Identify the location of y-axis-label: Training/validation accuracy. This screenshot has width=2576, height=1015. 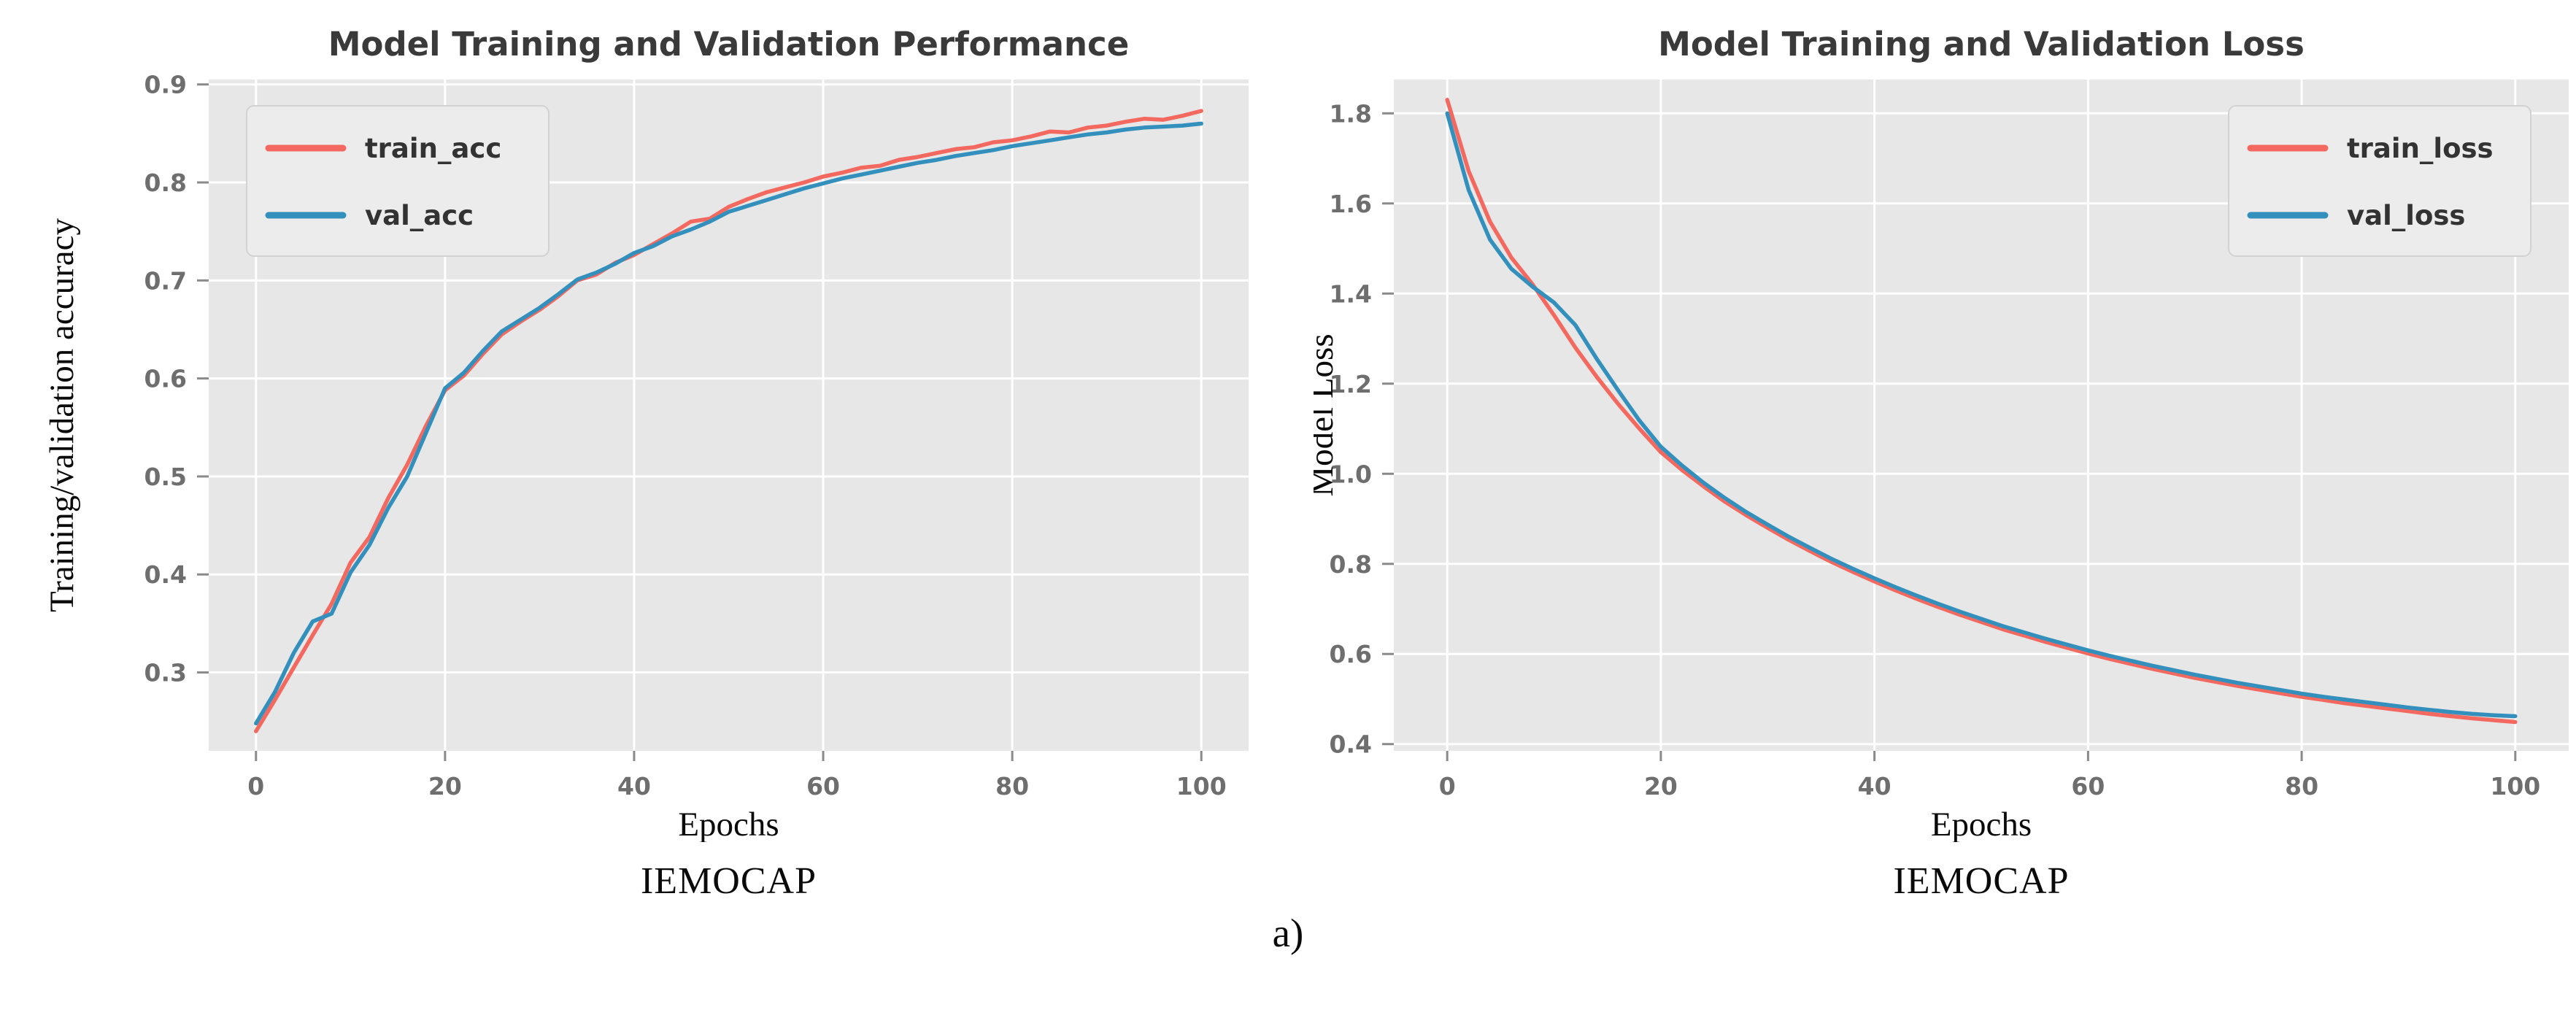
(62, 415).